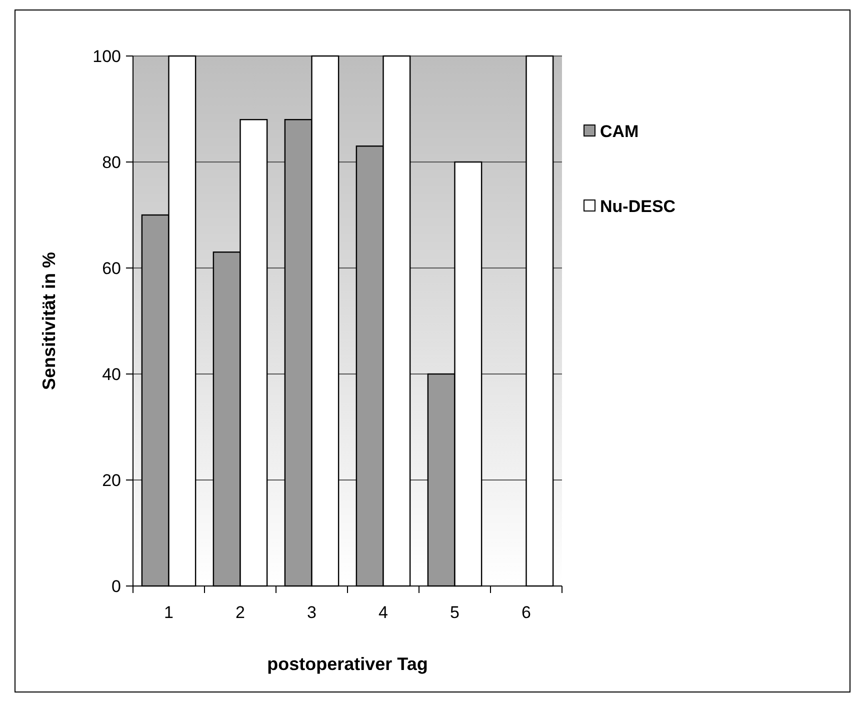 Image resolution: width=860 pixels, height=702 pixels. I want to click on legend-label: Nu-DESC, so click(638, 206).